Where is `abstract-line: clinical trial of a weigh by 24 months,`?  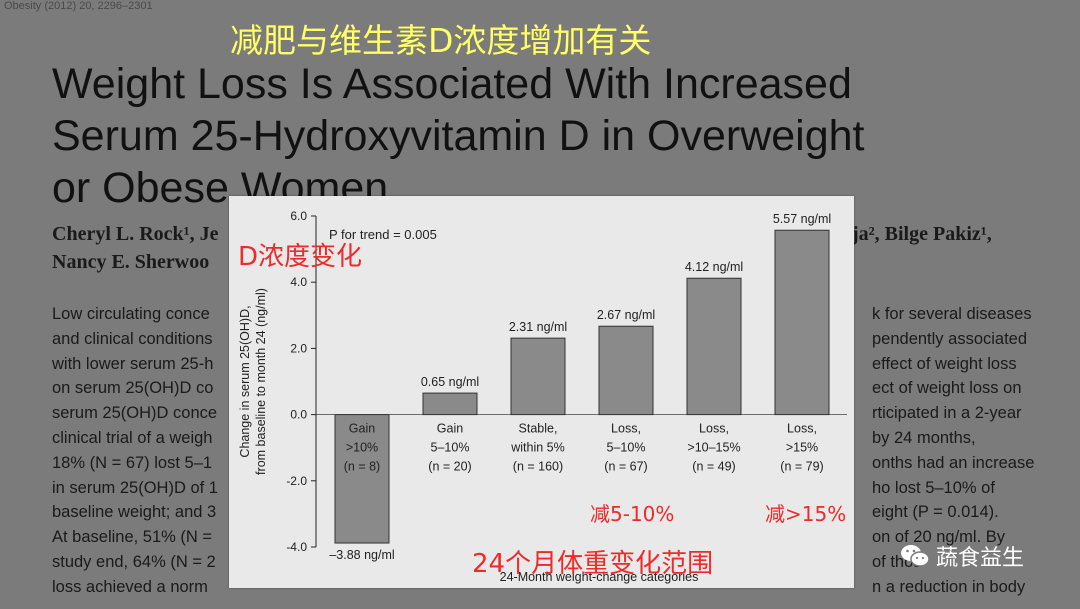 abstract-line: clinical trial of a weigh by 24 months, is located at coordinates (552, 438).